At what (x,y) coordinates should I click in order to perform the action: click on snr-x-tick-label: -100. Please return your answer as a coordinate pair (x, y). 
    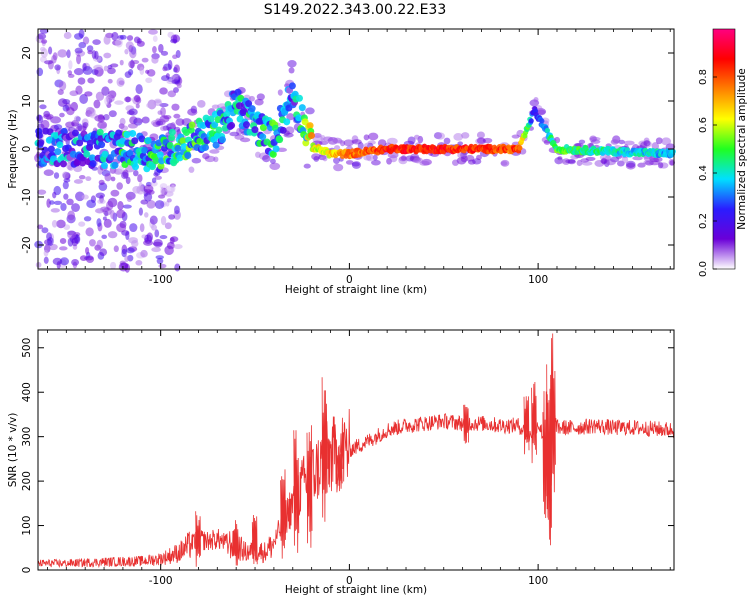
    Looking at the image, I should click on (161, 581).